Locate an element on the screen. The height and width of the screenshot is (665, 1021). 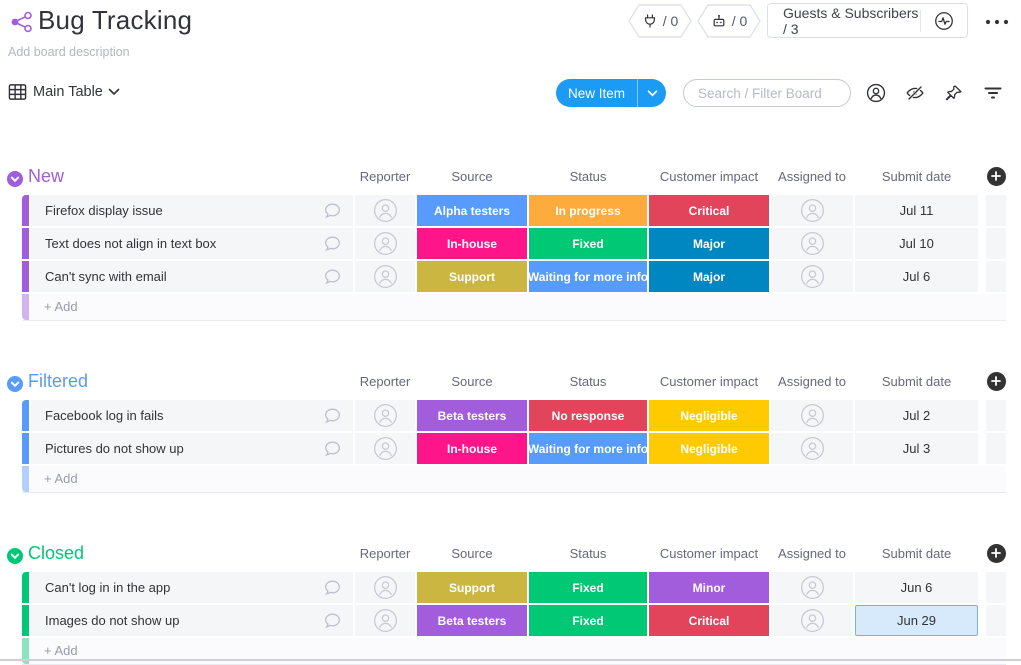
chevron-down-icon is located at coordinates (114, 92).